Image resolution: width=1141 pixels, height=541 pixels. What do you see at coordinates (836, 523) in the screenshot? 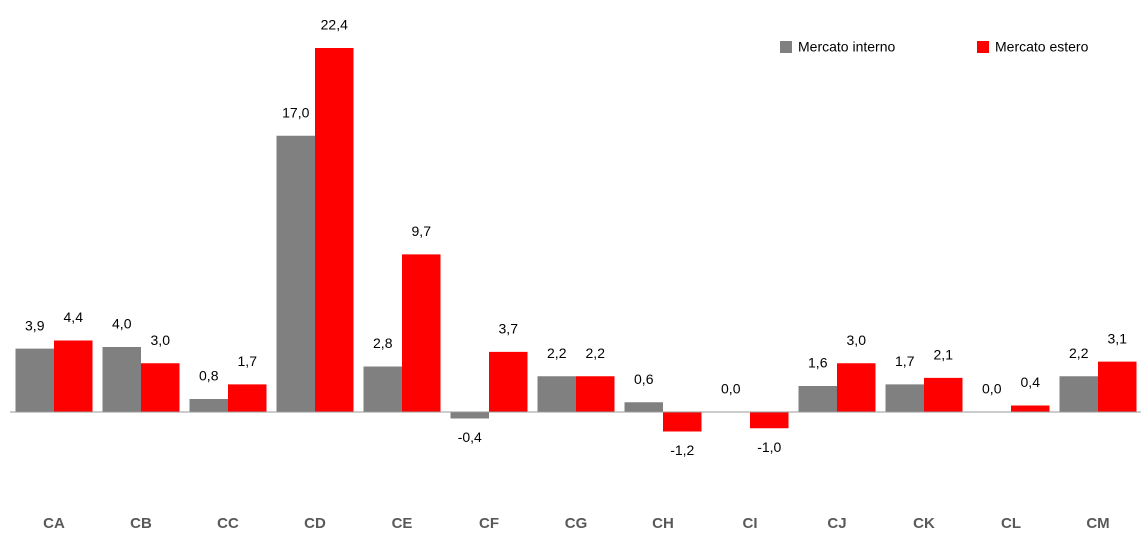
I see `x-tick-label: CJ` at bounding box center [836, 523].